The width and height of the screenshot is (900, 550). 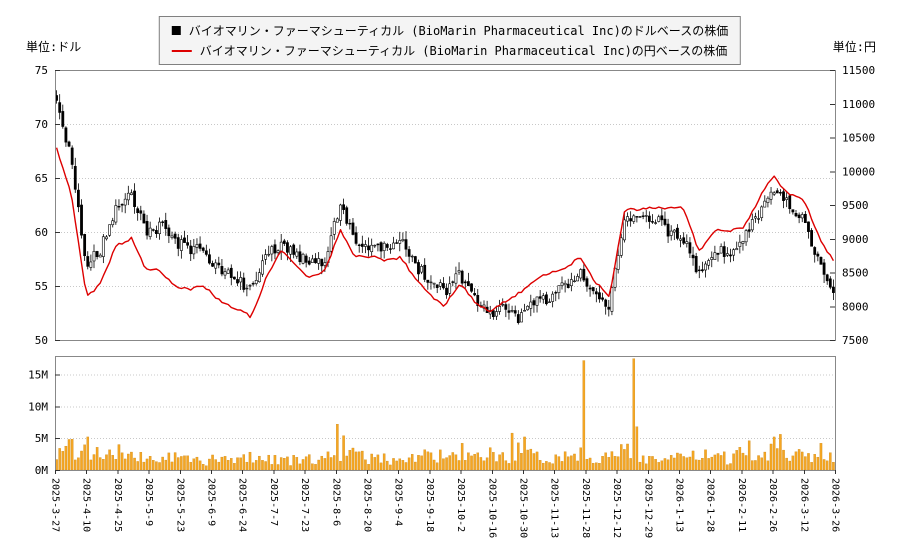 I want to click on svg-text: 2025-7-7, so click(x=273, y=502).